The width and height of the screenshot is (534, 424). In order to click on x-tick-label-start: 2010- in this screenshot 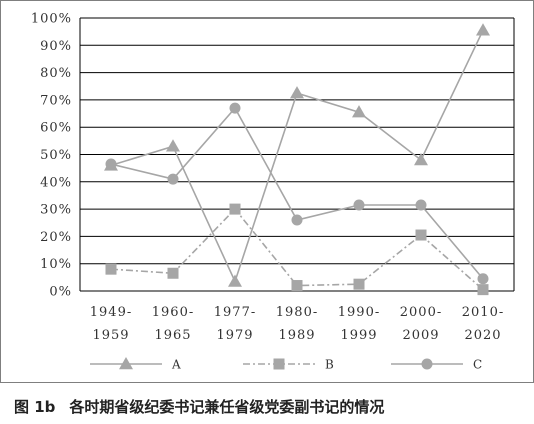, I will do `click(483, 312)`.